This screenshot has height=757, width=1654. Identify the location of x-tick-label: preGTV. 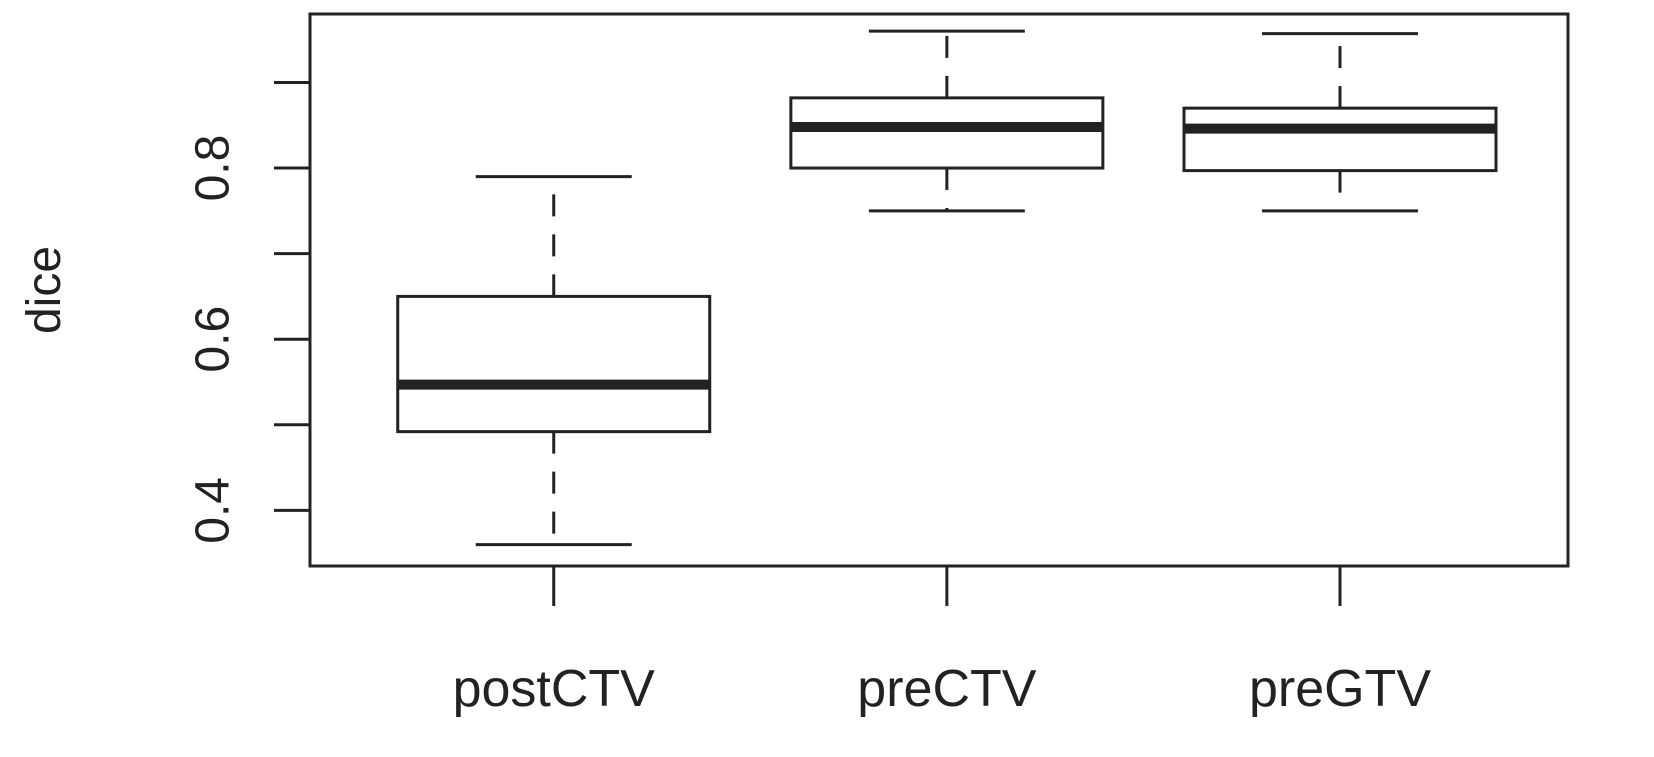
(1340, 689).